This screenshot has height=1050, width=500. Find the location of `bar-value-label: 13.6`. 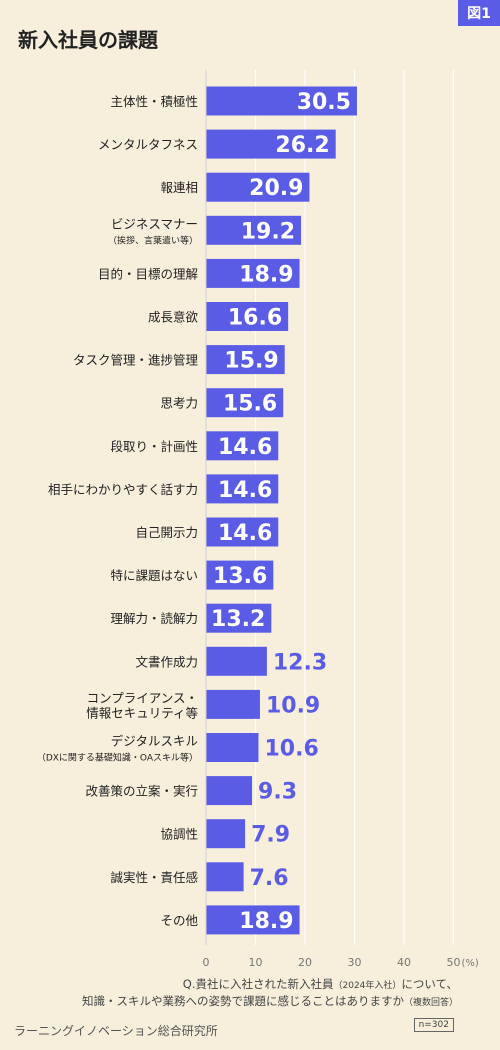

bar-value-label: 13.6 is located at coordinates (240, 576).